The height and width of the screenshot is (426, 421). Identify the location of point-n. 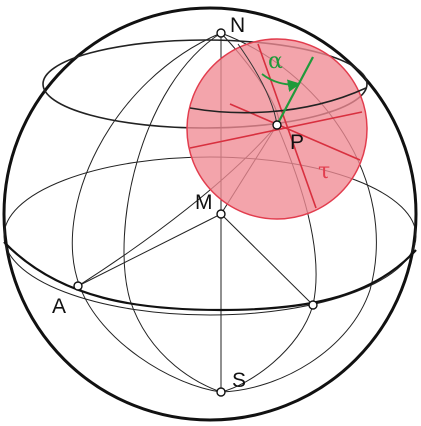
(221, 33).